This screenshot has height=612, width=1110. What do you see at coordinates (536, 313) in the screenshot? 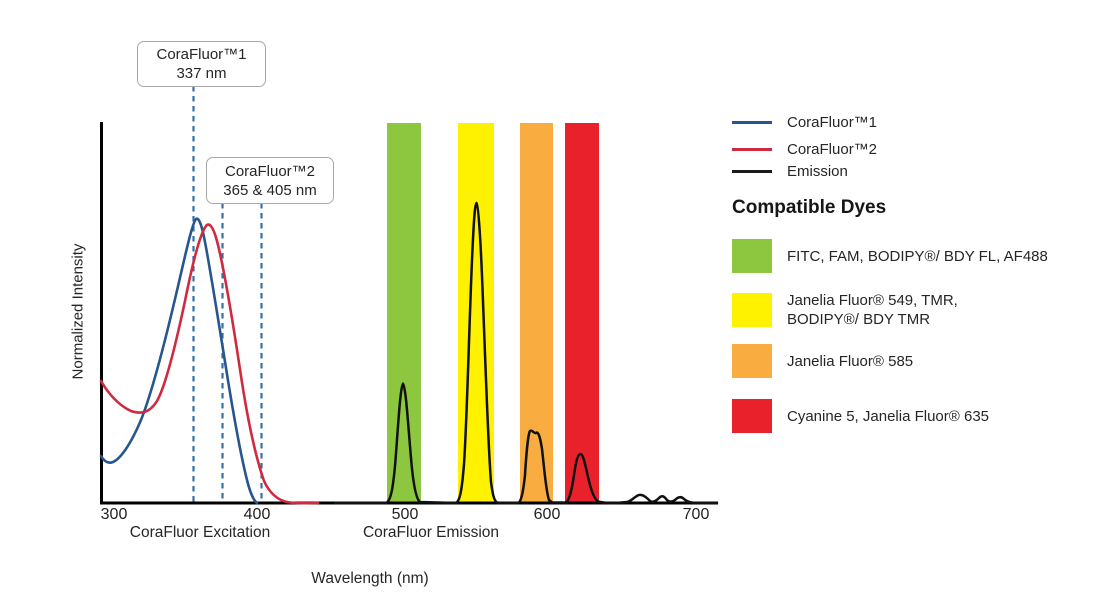
I see `band-orange-jf585` at bounding box center [536, 313].